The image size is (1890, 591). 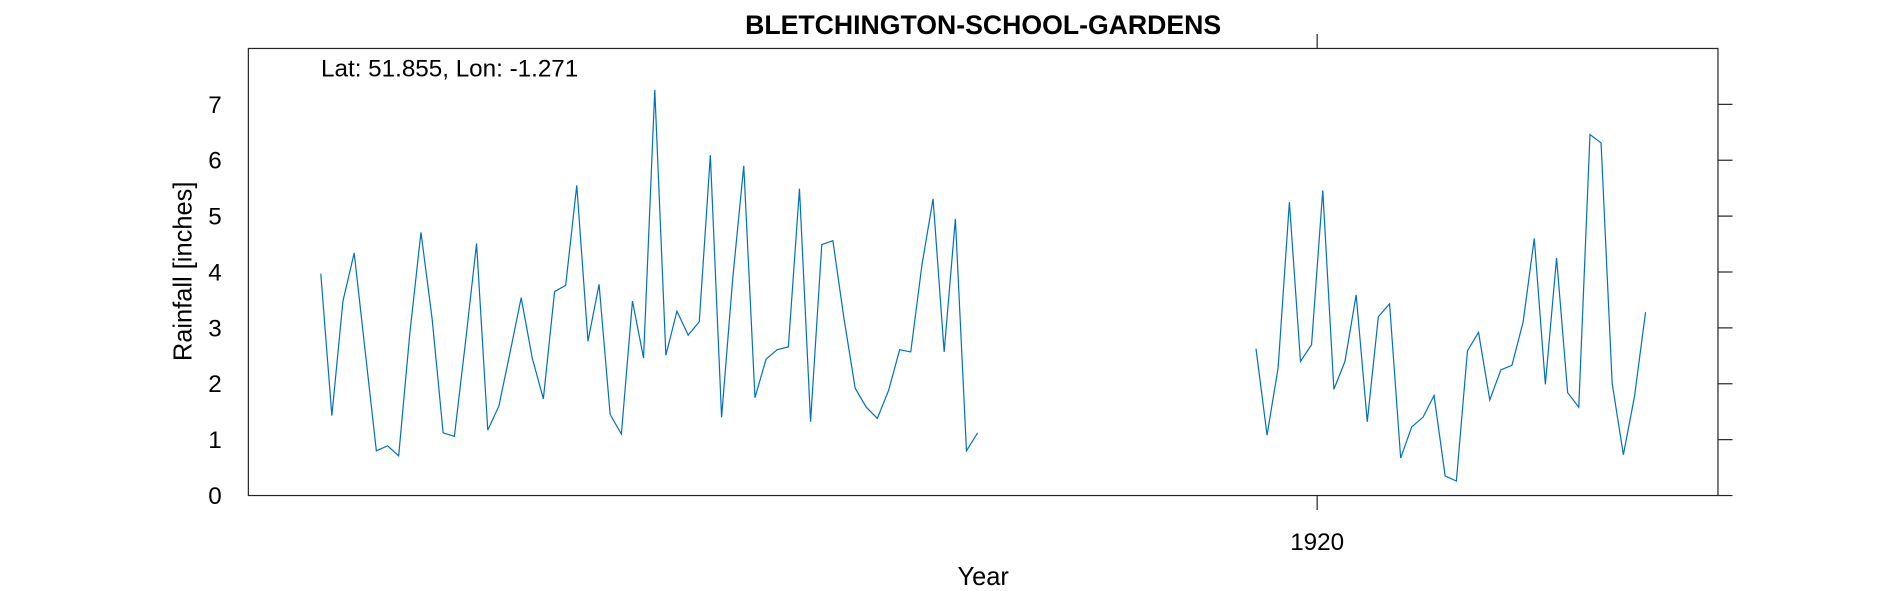 What do you see at coordinates (214, 105) in the screenshot?
I see `y-tick-label: 7` at bounding box center [214, 105].